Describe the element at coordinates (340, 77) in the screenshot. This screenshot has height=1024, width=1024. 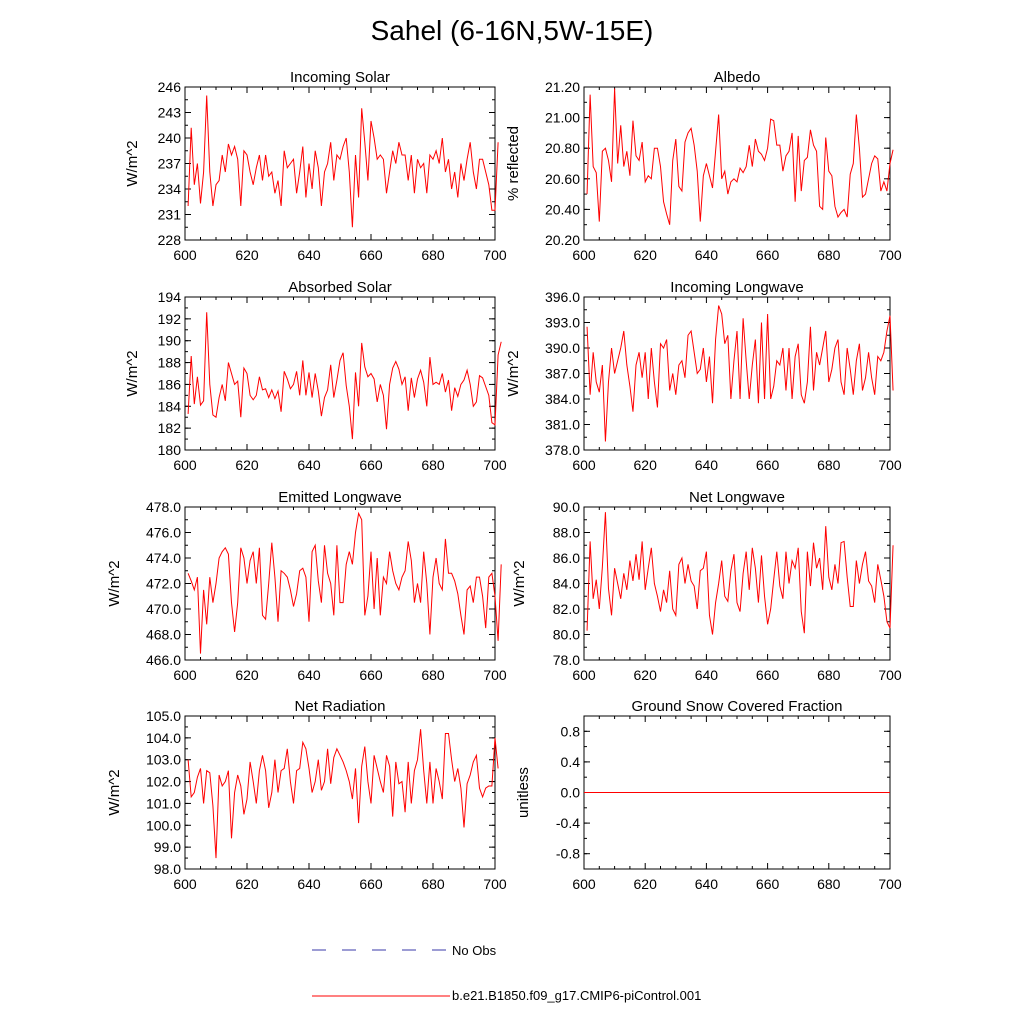
I see `panel-title: Incoming Solar` at that location.